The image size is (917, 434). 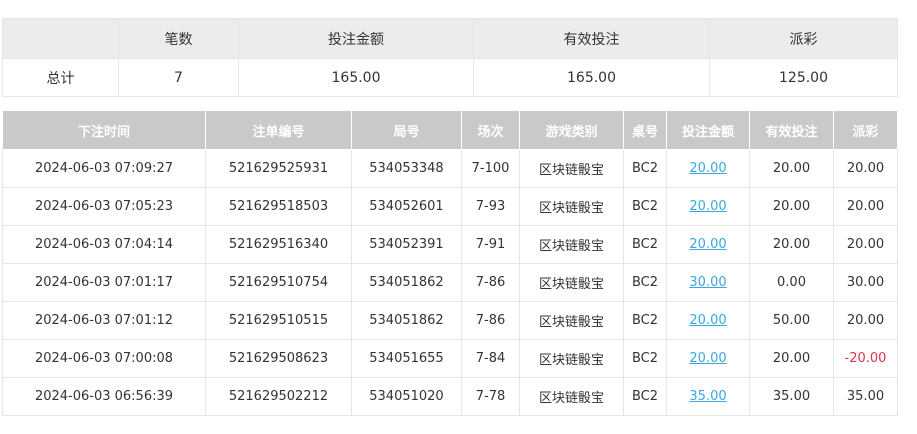 What do you see at coordinates (406, 396) in the screenshot?
I see `cell-round-id: 534051020` at bounding box center [406, 396].